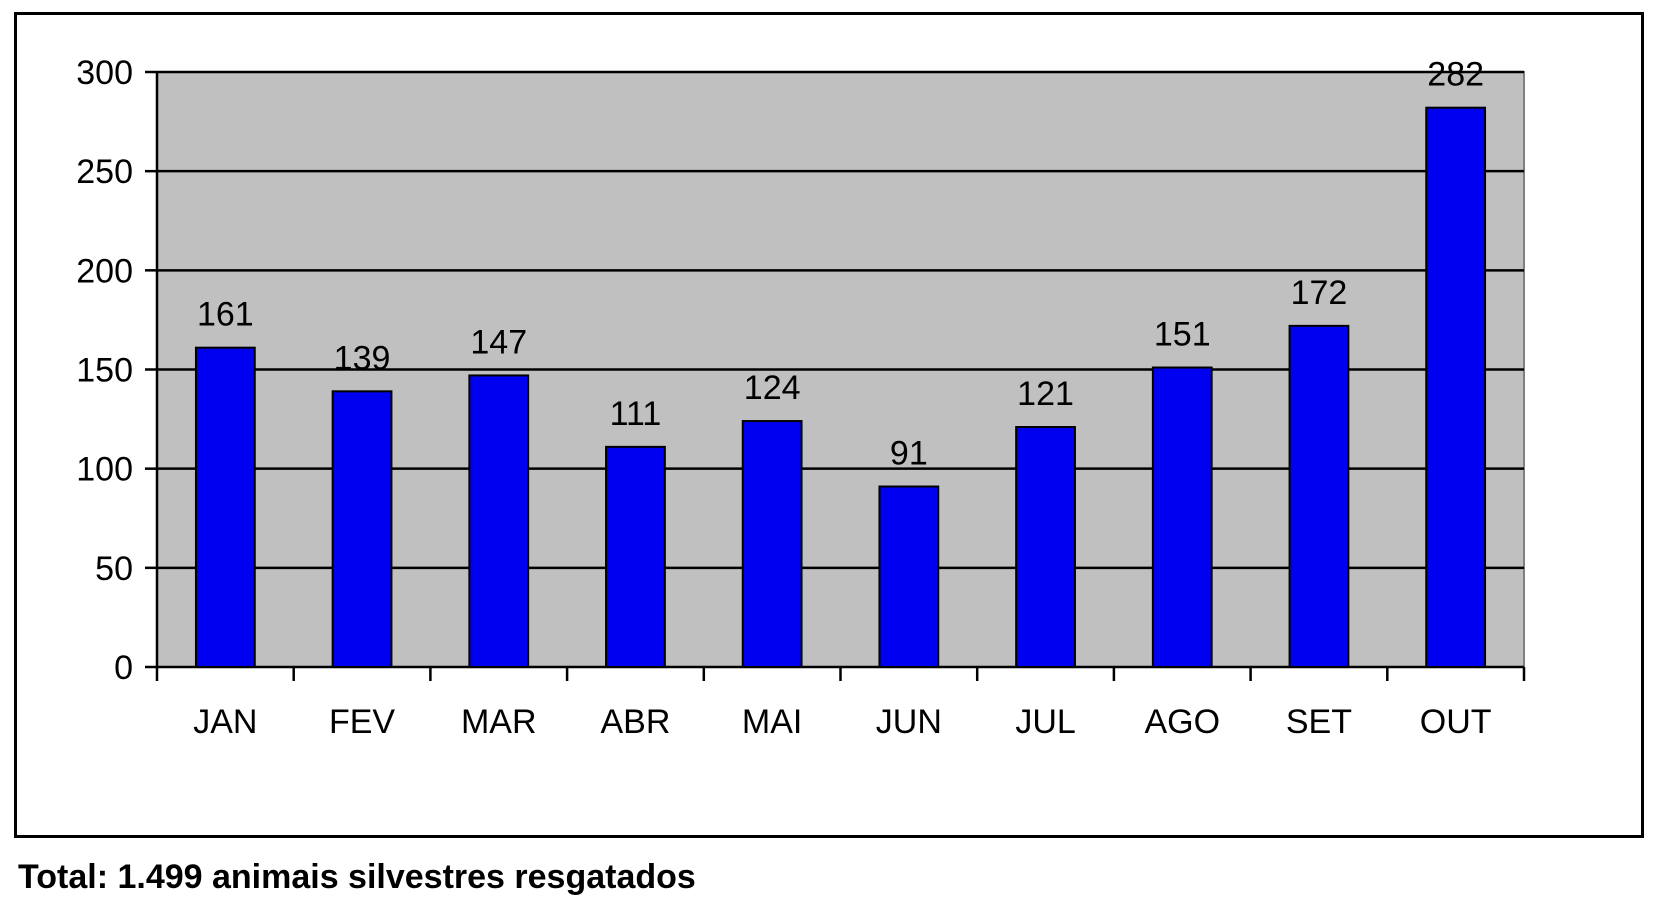 The width and height of the screenshot is (1675, 915). What do you see at coordinates (1182, 722) in the screenshot?
I see `x-tick-label: AGO` at bounding box center [1182, 722].